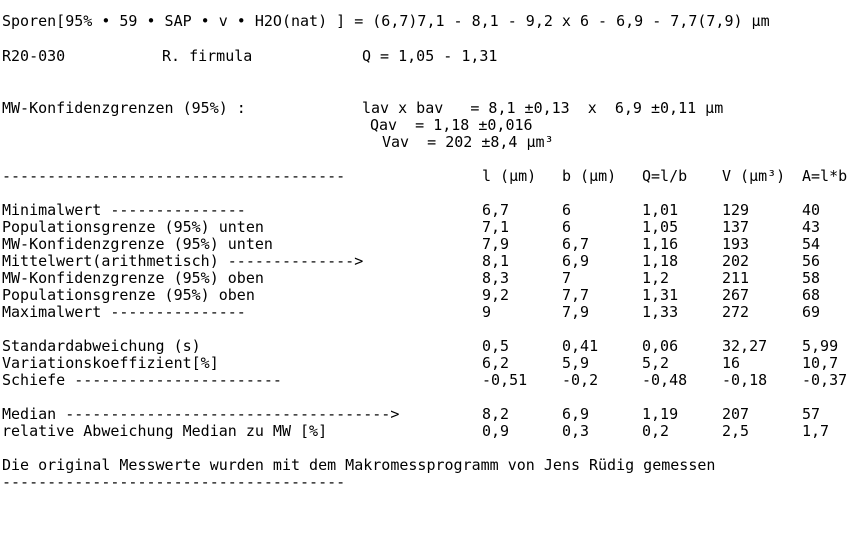 Image resolution: width=864 pixels, height=542 pixels. I want to click on cell-volume: 129, so click(736, 210).